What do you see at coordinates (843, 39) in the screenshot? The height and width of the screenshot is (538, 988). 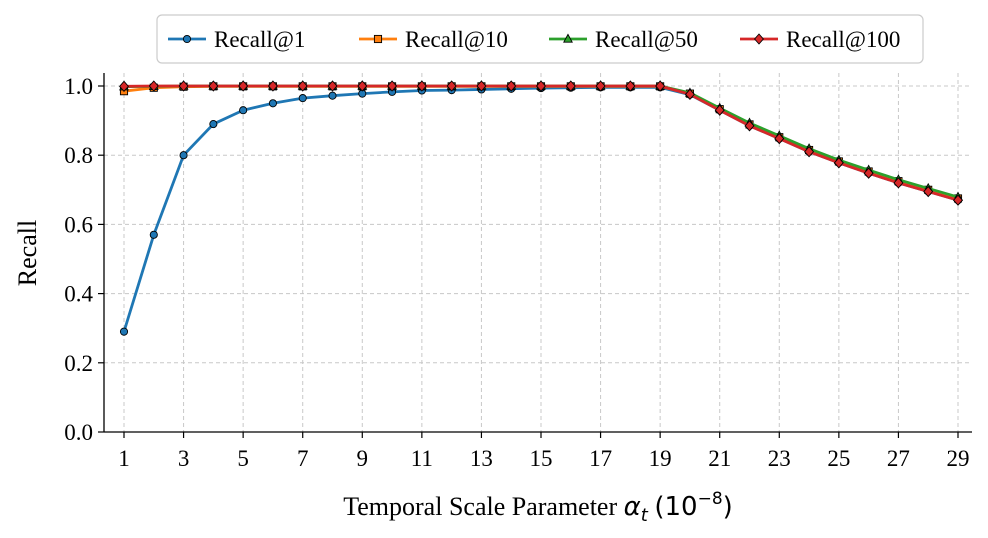 I see `legend-label-recall-at-100: Recall@100` at bounding box center [843, 39].